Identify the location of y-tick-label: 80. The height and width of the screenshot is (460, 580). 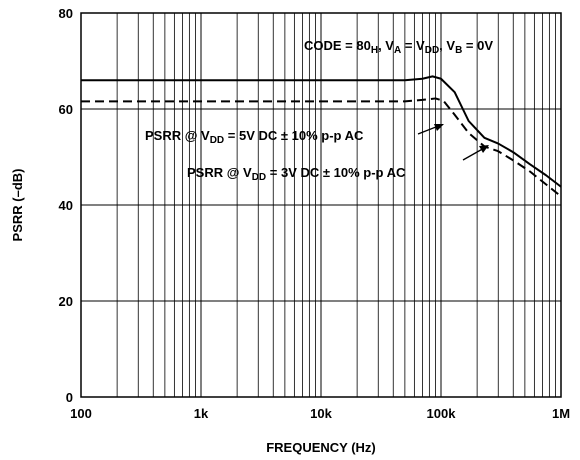
(66, 13).